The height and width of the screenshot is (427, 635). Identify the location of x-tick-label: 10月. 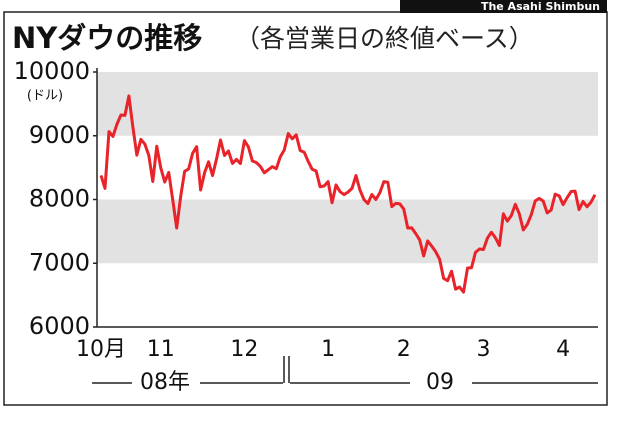
(101, 349).